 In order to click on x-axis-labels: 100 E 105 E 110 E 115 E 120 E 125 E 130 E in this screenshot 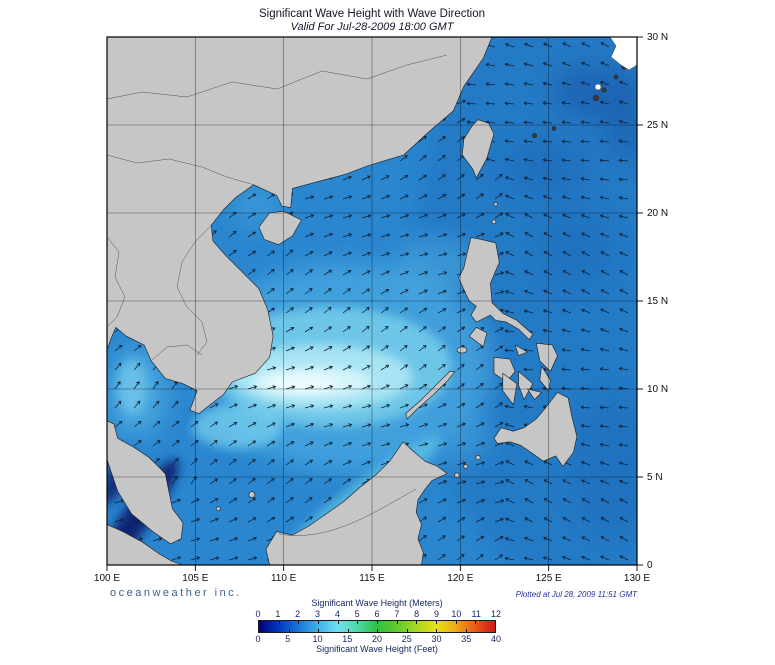, I will do `click(372, 580)`.